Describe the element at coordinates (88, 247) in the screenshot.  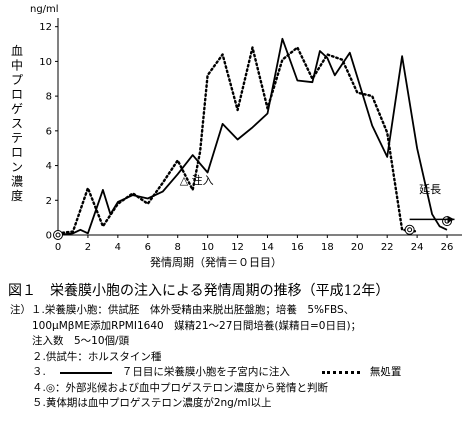
I see `x-tick-label: 2` at that location.